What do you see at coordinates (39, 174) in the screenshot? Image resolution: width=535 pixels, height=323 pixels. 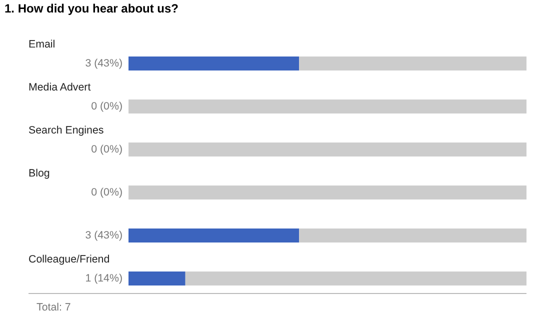 I see `y-tick-label: Blog` at bounding box center [39, 174].